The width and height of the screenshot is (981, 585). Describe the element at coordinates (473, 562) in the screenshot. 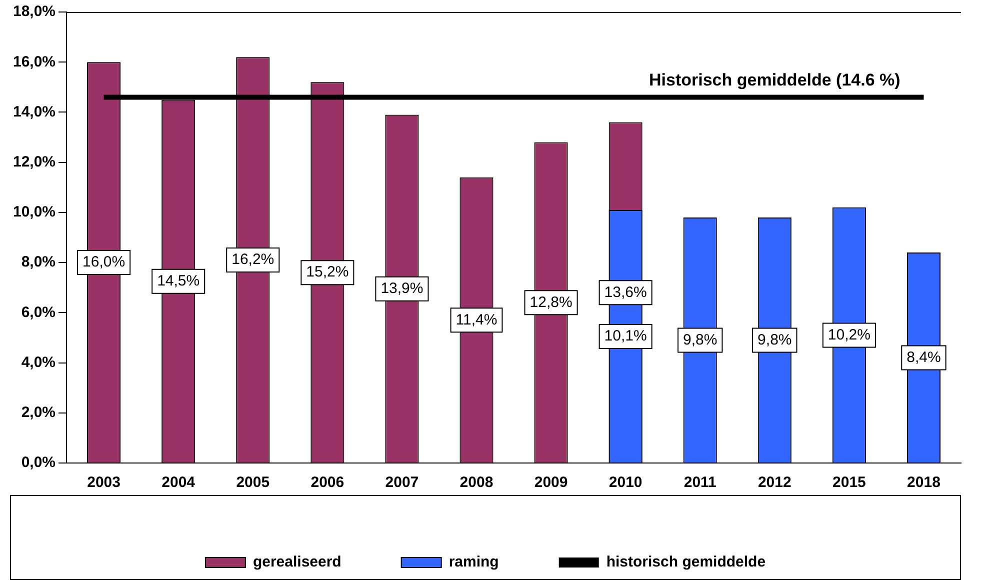

I see `legend-label: raming` at that location.